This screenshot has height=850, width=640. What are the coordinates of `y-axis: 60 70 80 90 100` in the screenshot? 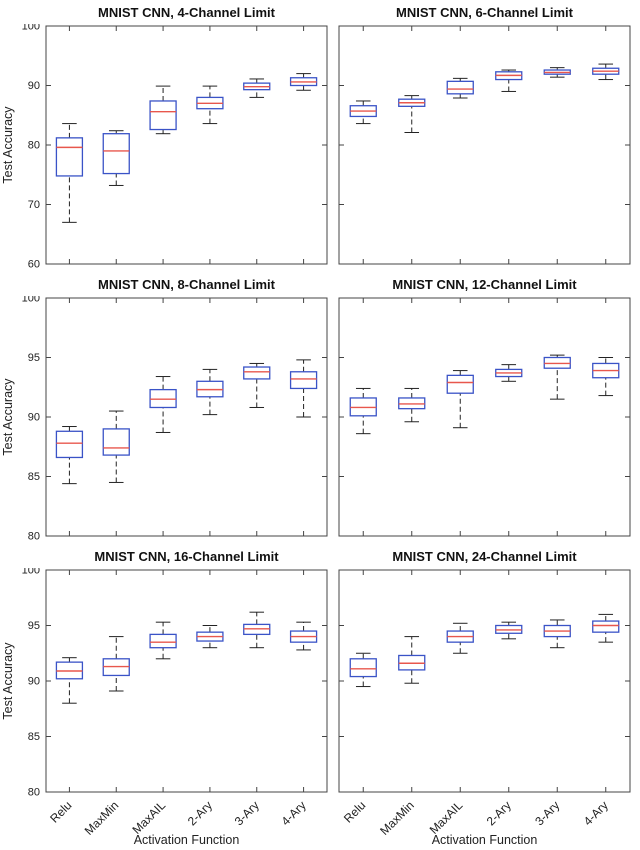 It's located at (174, 147).